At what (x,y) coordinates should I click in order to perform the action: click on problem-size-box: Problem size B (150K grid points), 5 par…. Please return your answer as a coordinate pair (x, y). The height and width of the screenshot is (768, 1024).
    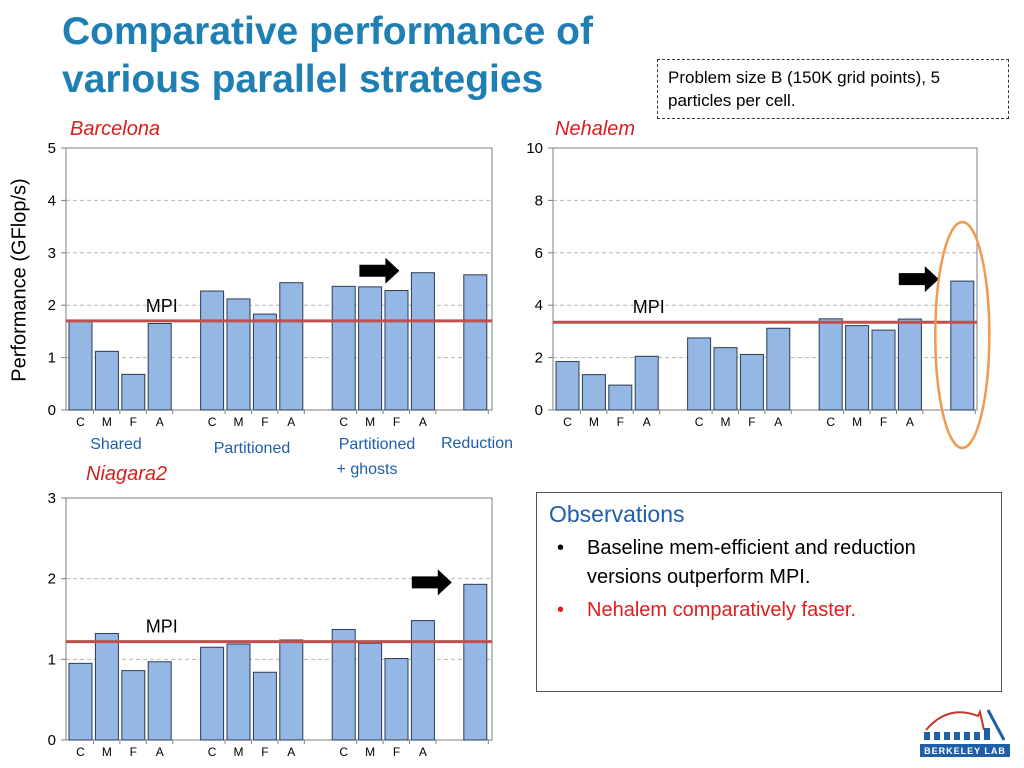
    Looking at the image, I should click on (833, 89).